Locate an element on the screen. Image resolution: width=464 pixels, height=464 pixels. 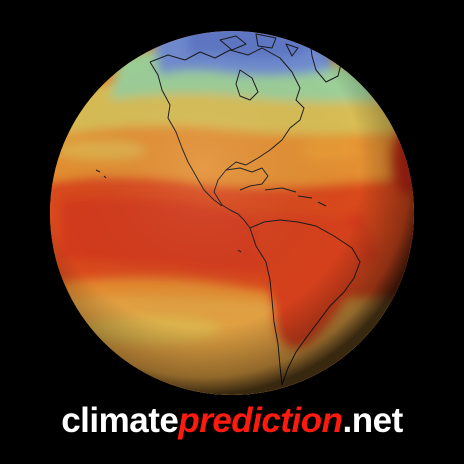
climateprediction-logo: climateprediction.net is located at coordinates (232, 420).